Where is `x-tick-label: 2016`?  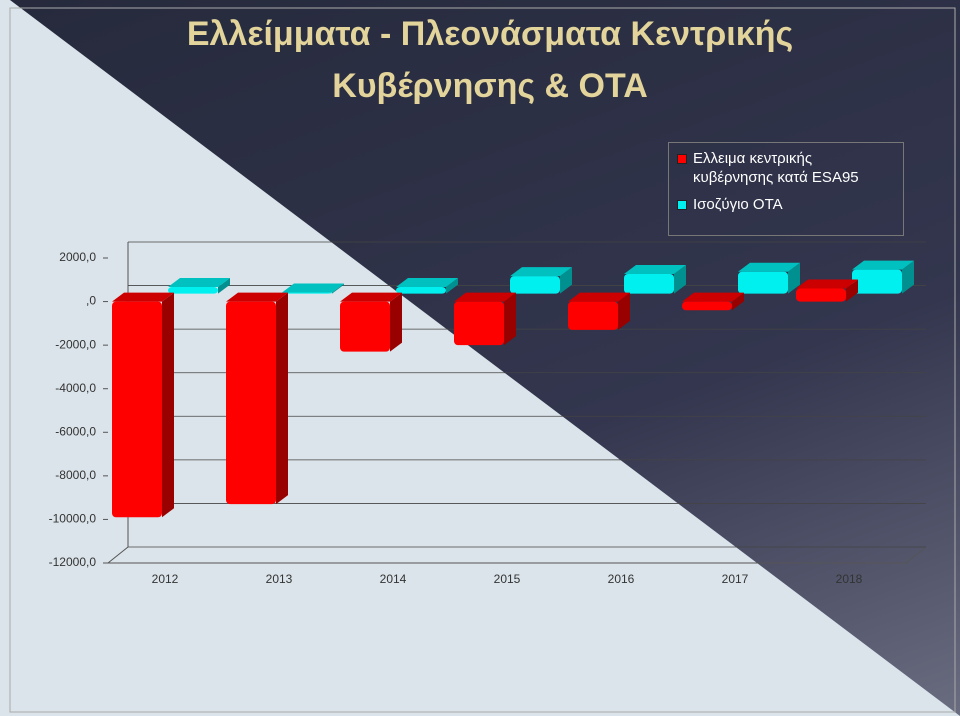
x-tick-label: 2016 is located at coordinates (621, 579).